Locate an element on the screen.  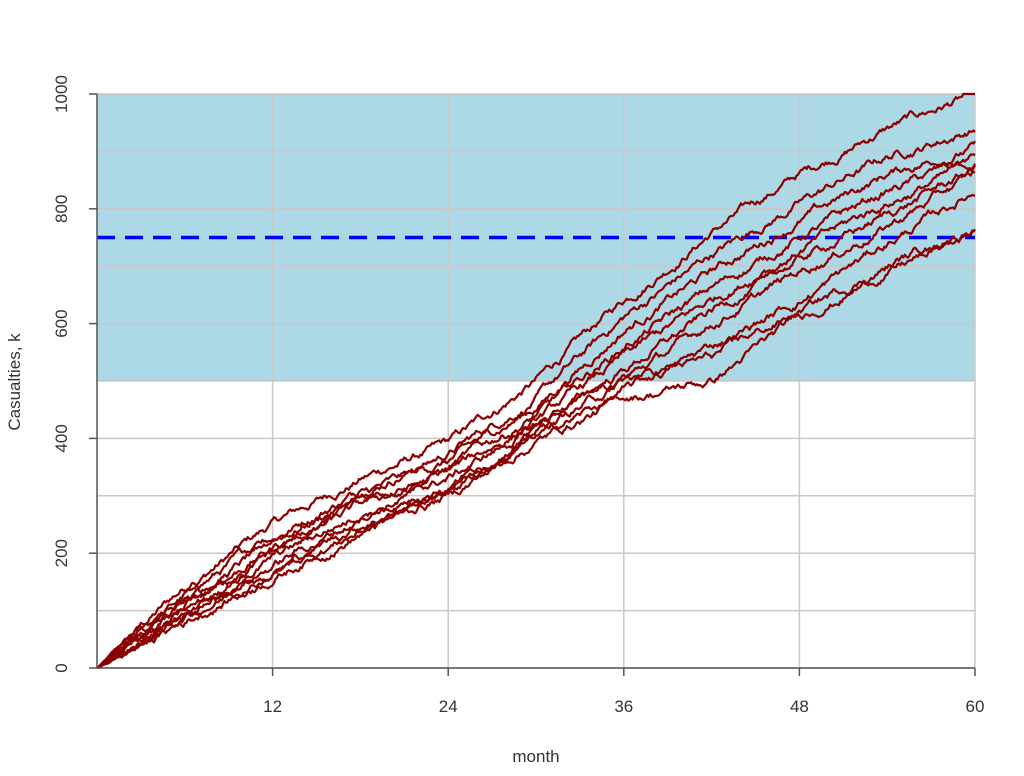
y-axis-label: Casualties, k is located at coordinates (14, 382).